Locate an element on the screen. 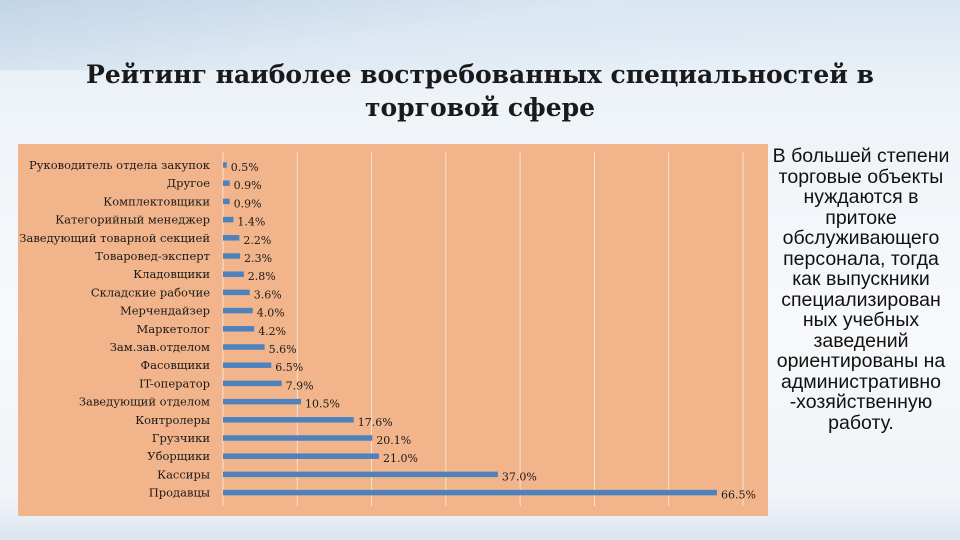 The width and height of the screenshot is (960, 540). category-label: Продавцы is located at coordinates (179, 493).